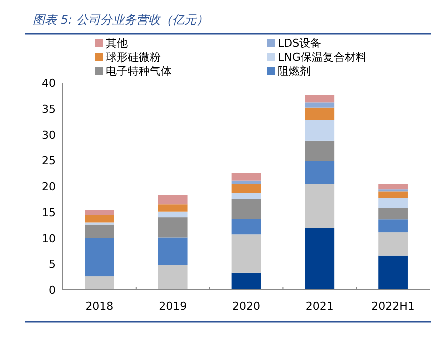 This screenshot has height=346, width=441. I want to click on y-tick-label: 15, so click(49, 213).